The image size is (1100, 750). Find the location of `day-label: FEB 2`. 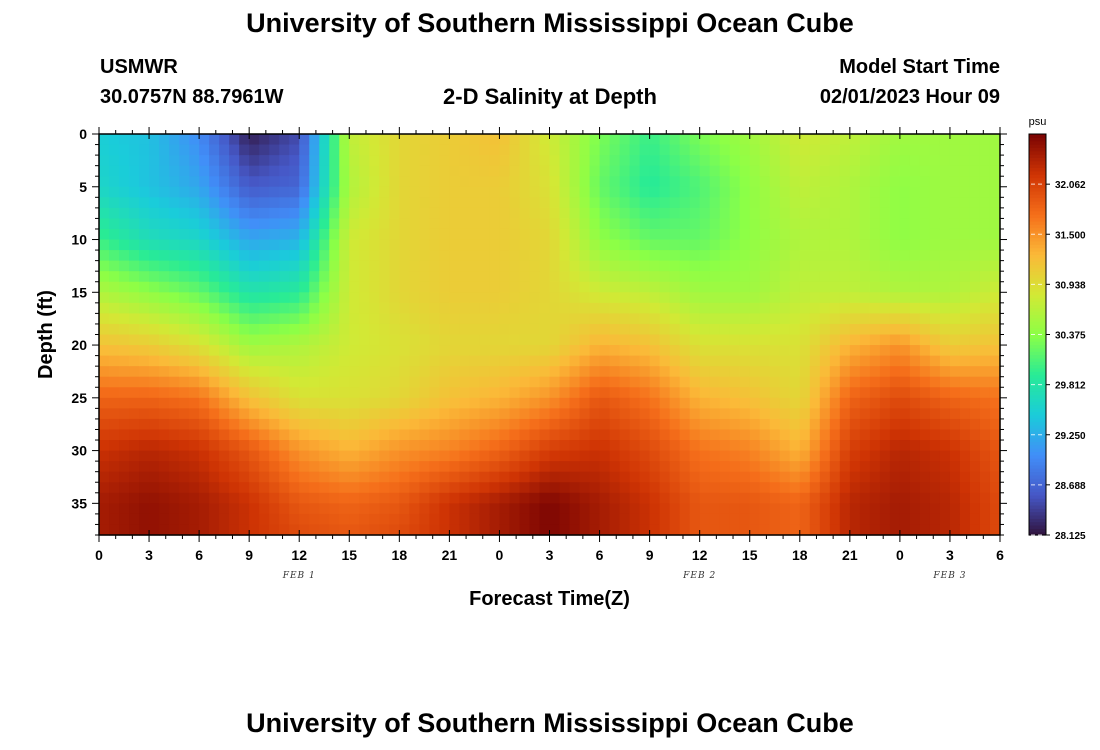

day-label: FEB 2 is located at coordinates (699, 576).